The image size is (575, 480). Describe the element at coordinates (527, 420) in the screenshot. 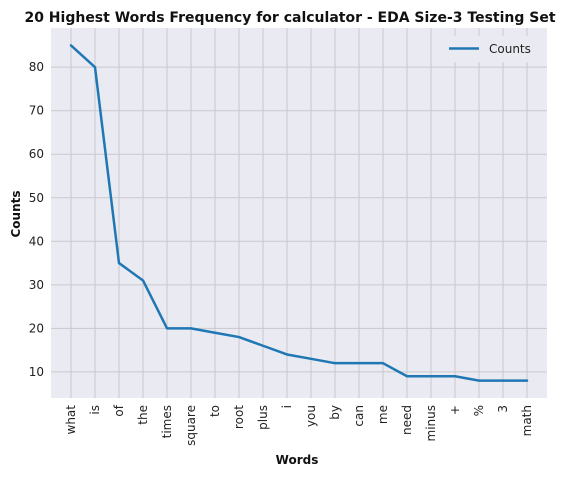

I see `x-tick-label: math` at that location.